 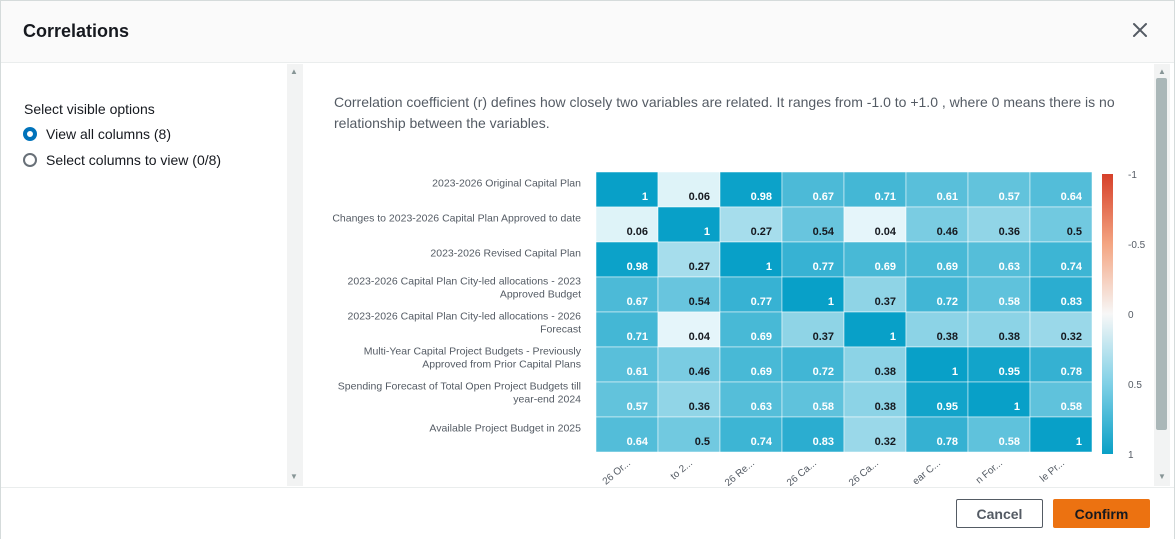 I want to click on radio-select-columns: Select columns to view (0/8), so click(x=122, y=160).